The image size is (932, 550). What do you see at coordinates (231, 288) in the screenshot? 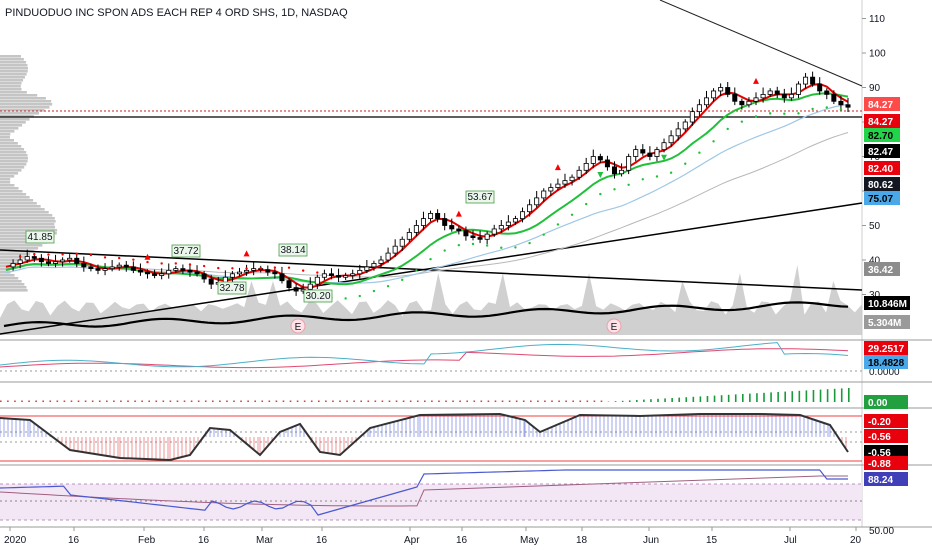
I see `annotation-label: 32.78` at bounding box center [231, 288].